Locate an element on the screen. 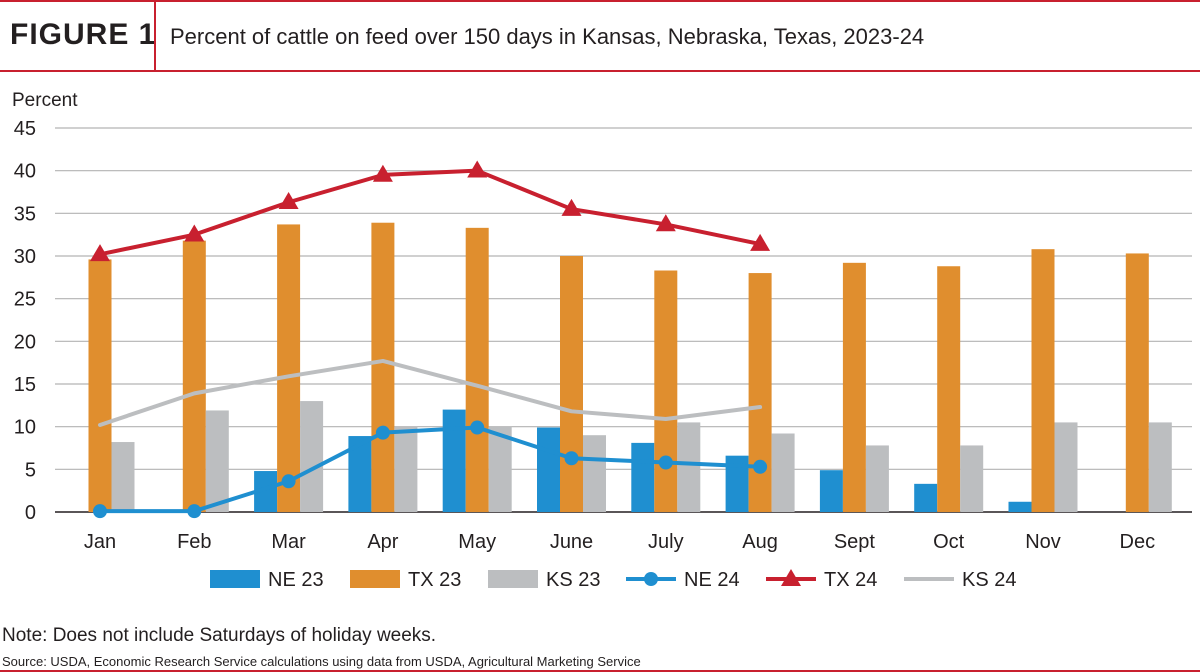  bar-tx-23-nov is located at coordinates (1043, 380).